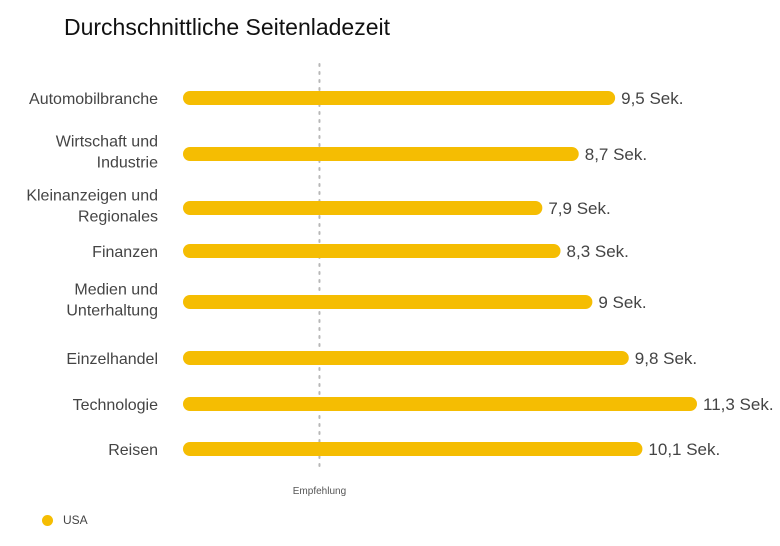  I want to click on category-label: Automobilbranche, so click(93, 99).